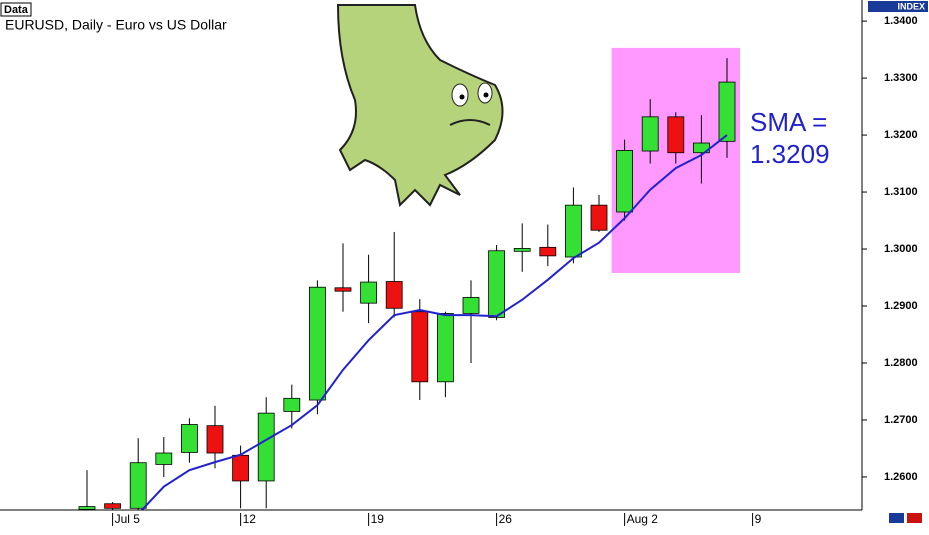 The height and width of the screenshot is (535, 929). Describe the element at coordinates (758, 519) in the screenshot. I see `x-tick-label: 9` at that location.